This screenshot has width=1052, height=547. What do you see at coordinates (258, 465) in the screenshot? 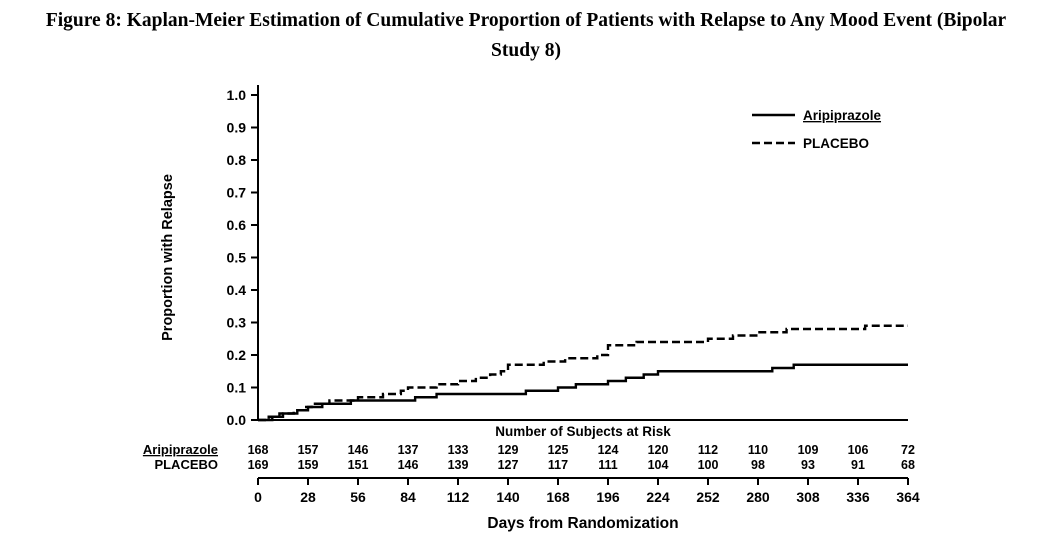
I see `risk-count: 169` at bounding box center [258, 465].